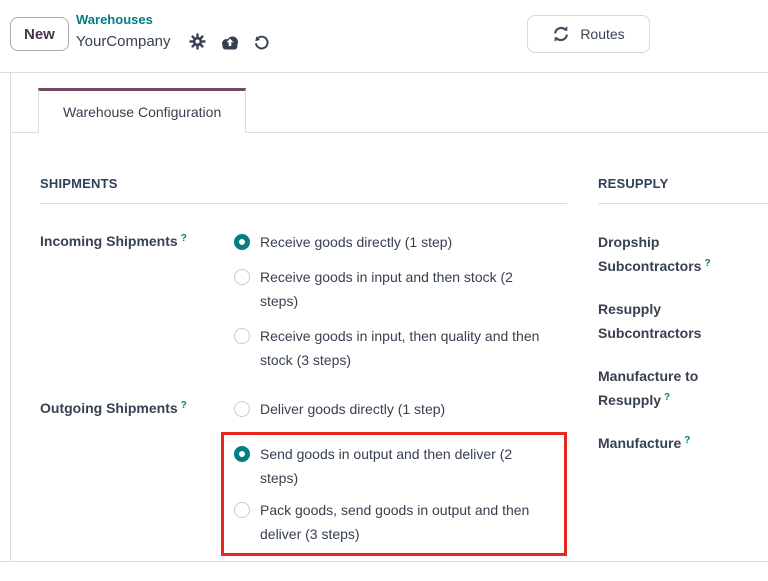  I want to click on resupply-item-label: Resupply Subcontractors, so click(650, 321).